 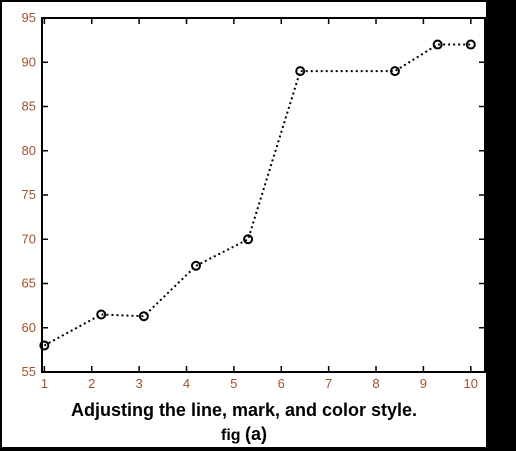 What do you see at coordinates (29, 17) in the screenshot?
I see `y-tick-label: 95` at bounding box center [29, 17].